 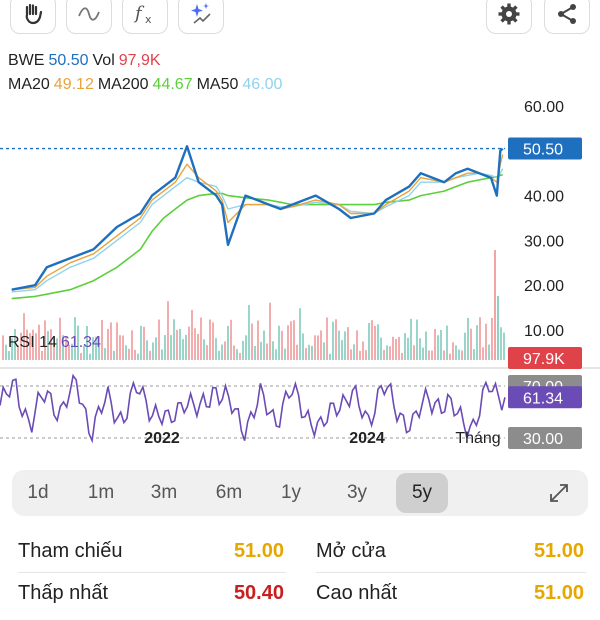 I want to click on svg-text: x, so click(x=148, y=19).